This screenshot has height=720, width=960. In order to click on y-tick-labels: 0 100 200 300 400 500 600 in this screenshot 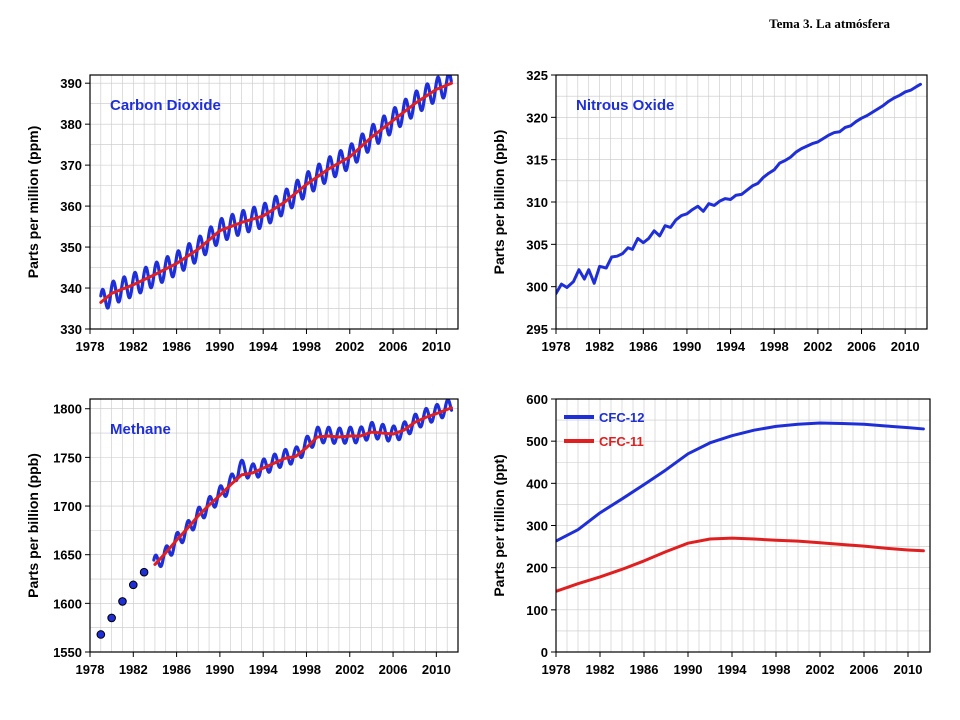, I will do `click(541, 526)`.